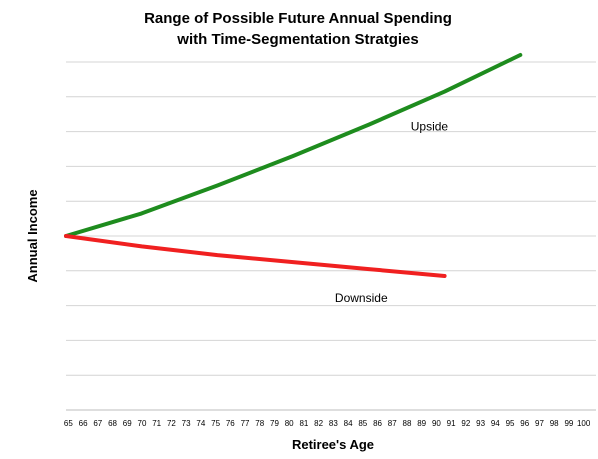 This screenshot has height=459, width=598. What do you see at coordinates (171, 423) in the screenshot?
I see `x-tick-label: 72` at bounding box center [171, 423].